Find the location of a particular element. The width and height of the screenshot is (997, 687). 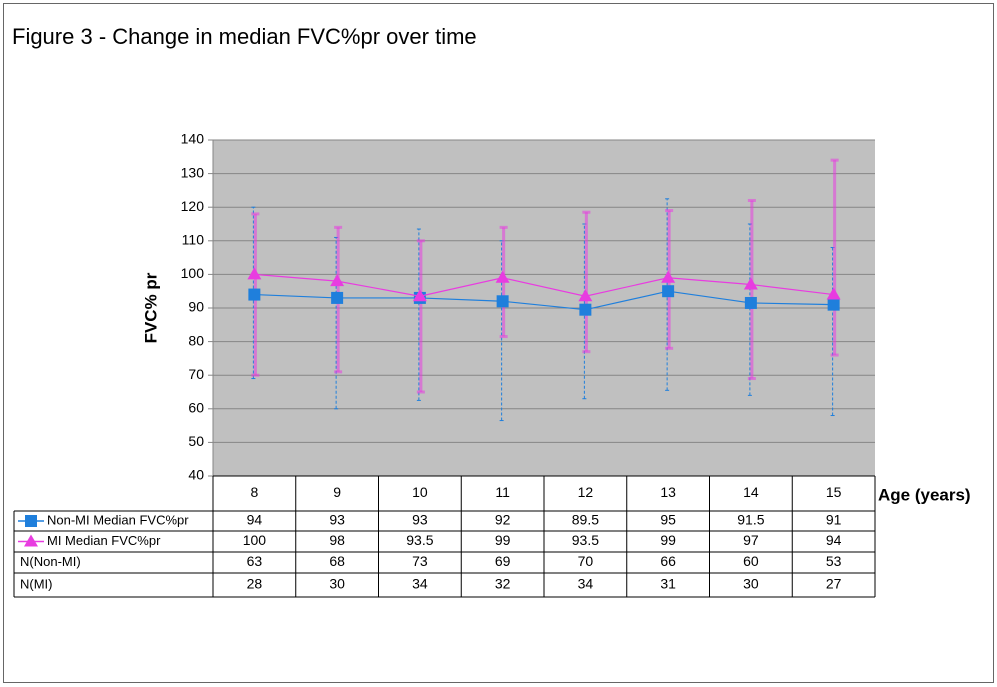

table-row-label: MI Median FVC%pr is located at coordinates (104, 540).